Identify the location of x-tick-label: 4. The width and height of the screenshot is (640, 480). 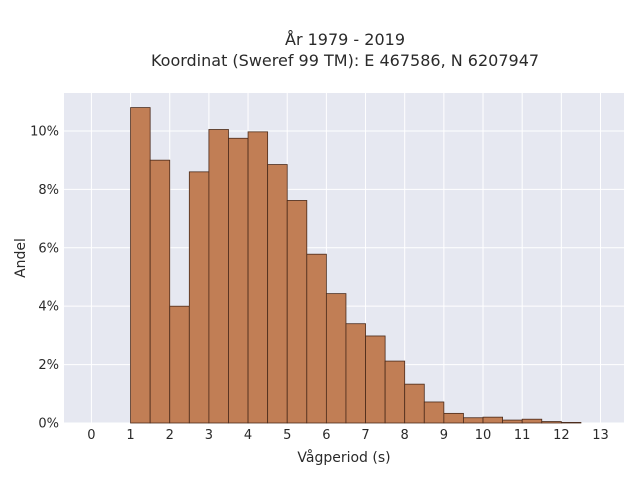
(248, 435).